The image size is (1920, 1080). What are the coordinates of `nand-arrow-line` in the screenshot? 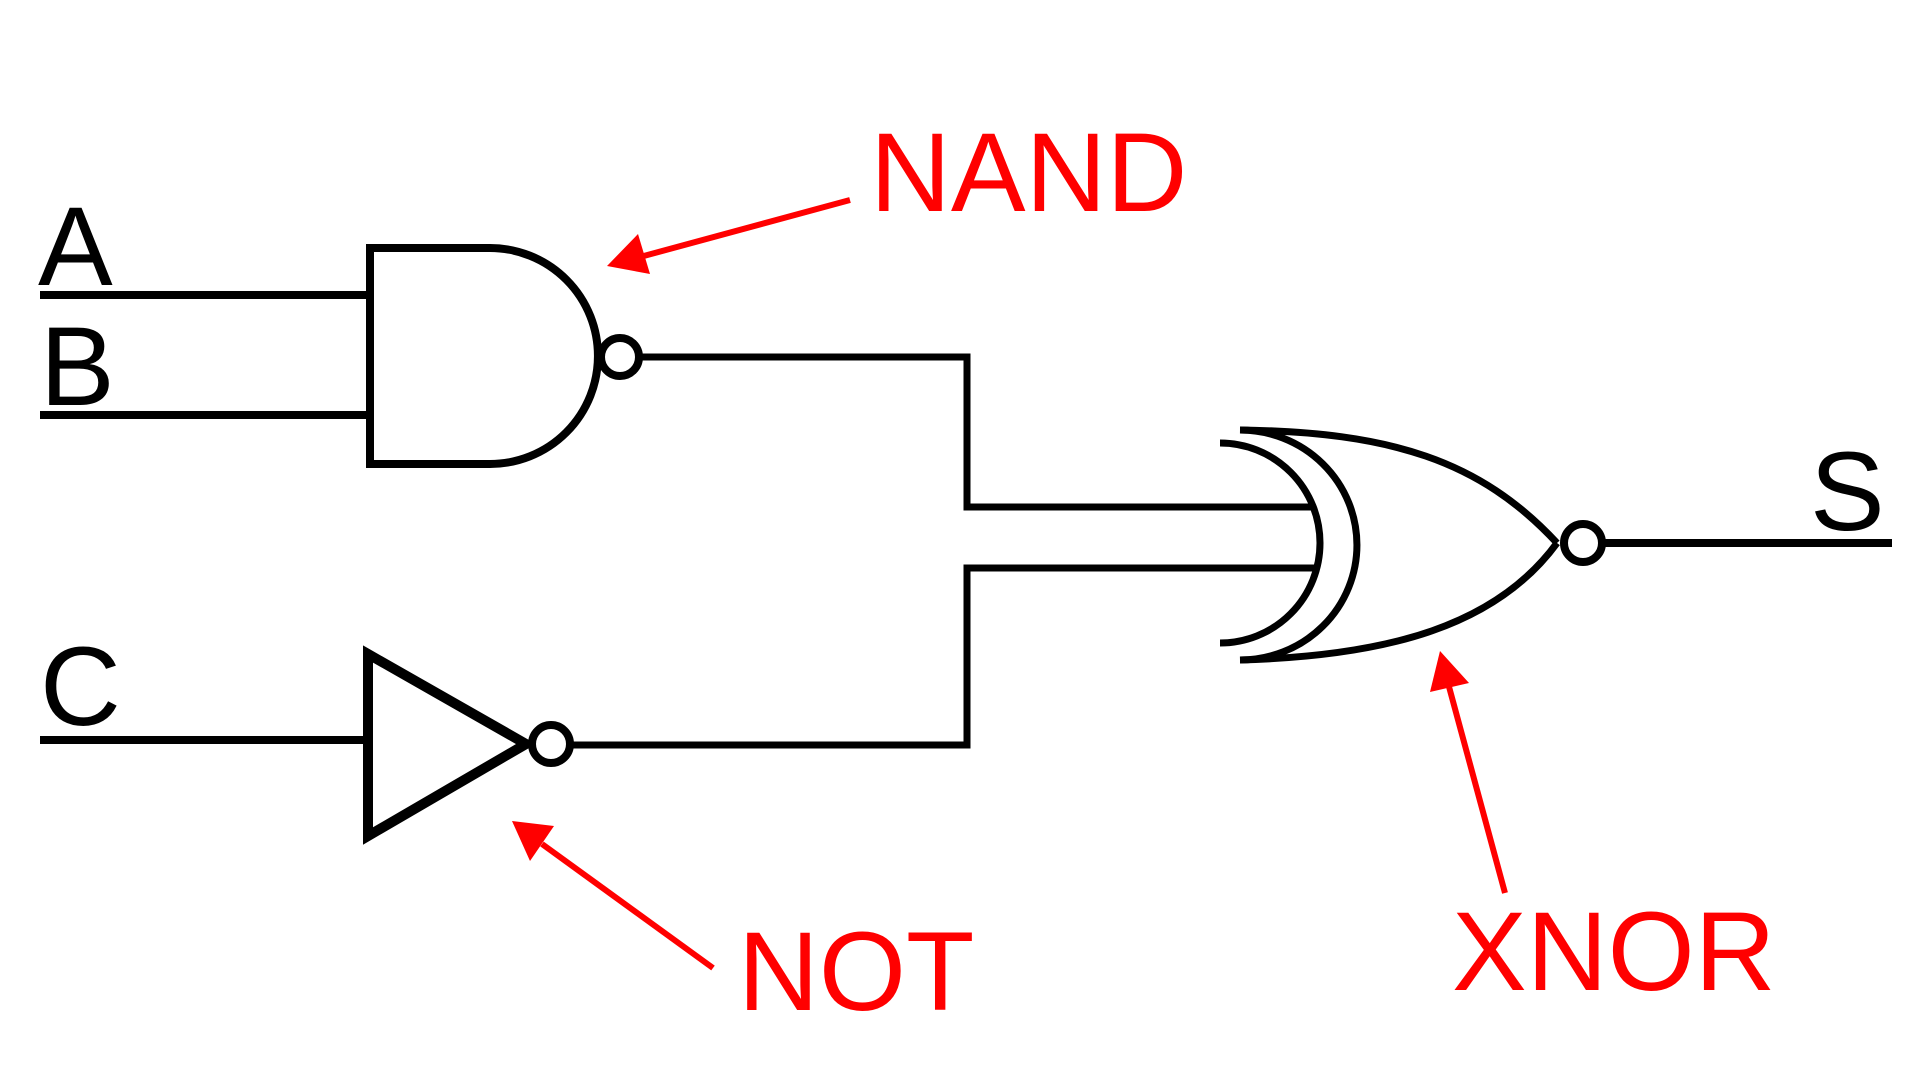 It's located at (745, 228).